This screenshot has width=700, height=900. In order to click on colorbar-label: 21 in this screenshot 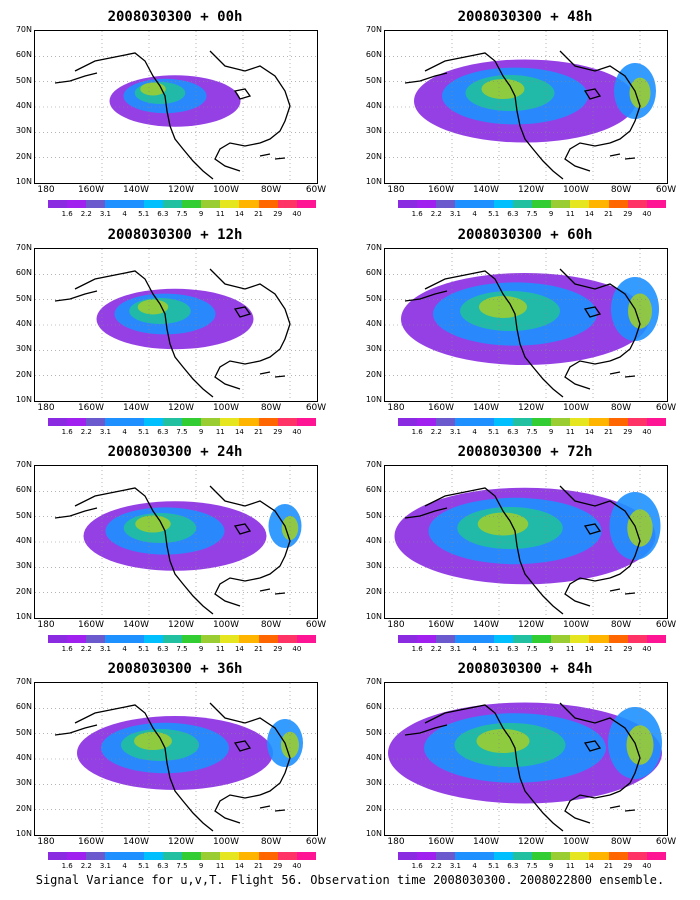, I will do `click(259, 649)`.